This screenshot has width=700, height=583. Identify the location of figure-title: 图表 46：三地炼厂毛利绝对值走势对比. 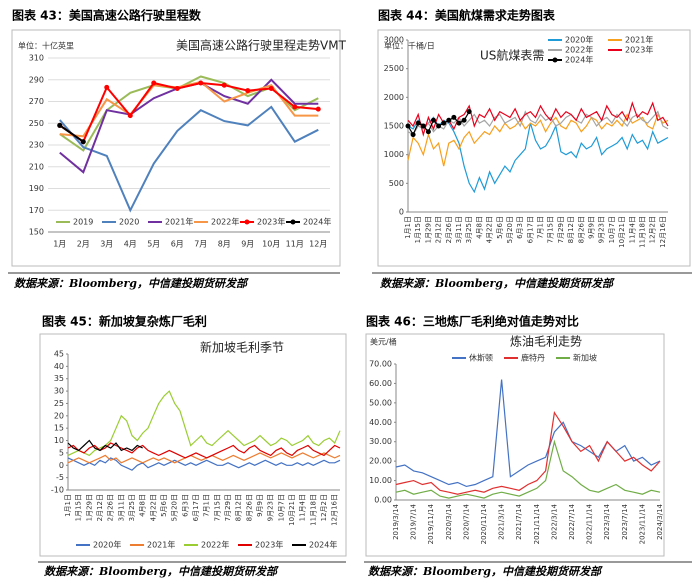
(472, 321).